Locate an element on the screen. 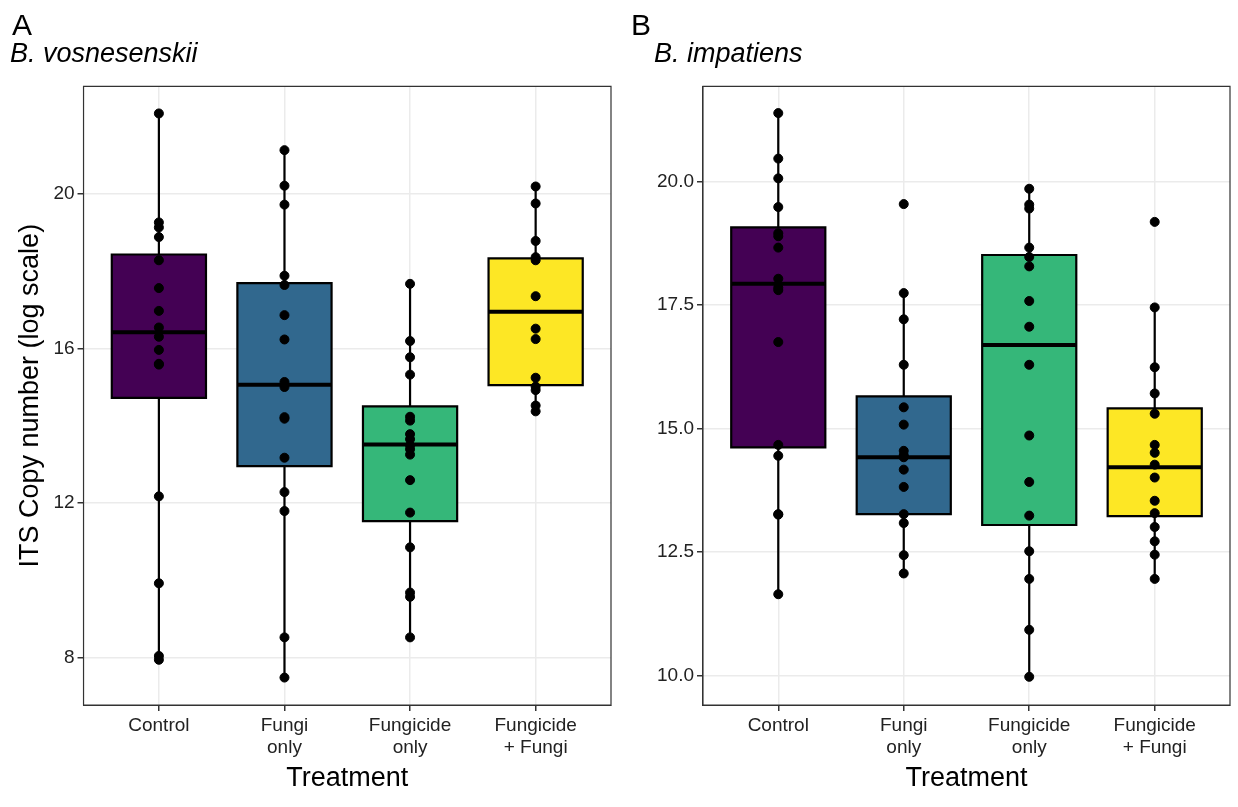 The image size is (1238, 807). y-tick-label: 12.5 is located at coordinates (675, 551).